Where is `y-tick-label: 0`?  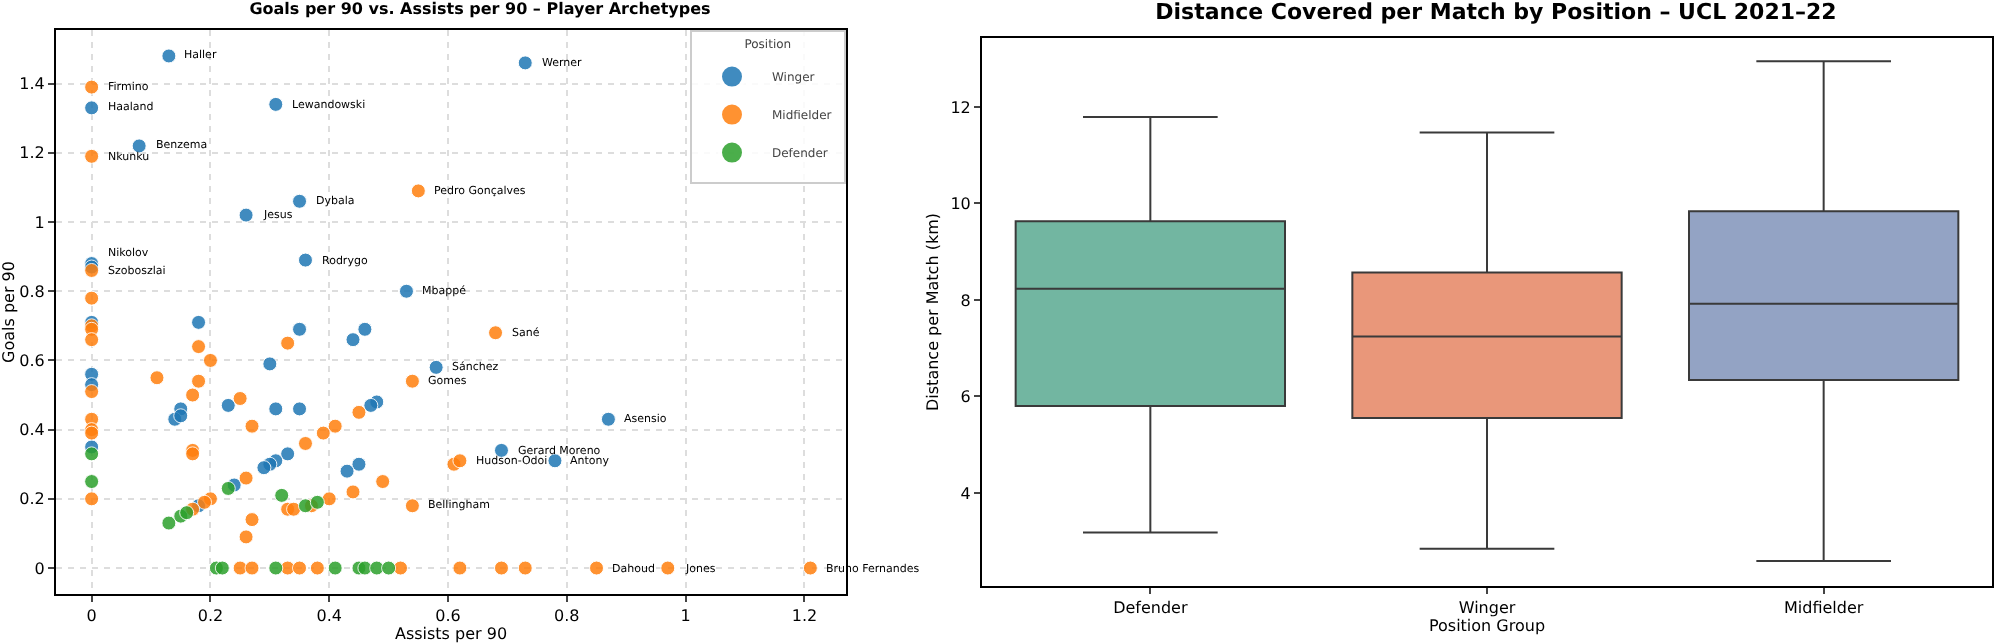
y-tick-label: 0 is located at coordinates (39, 568).